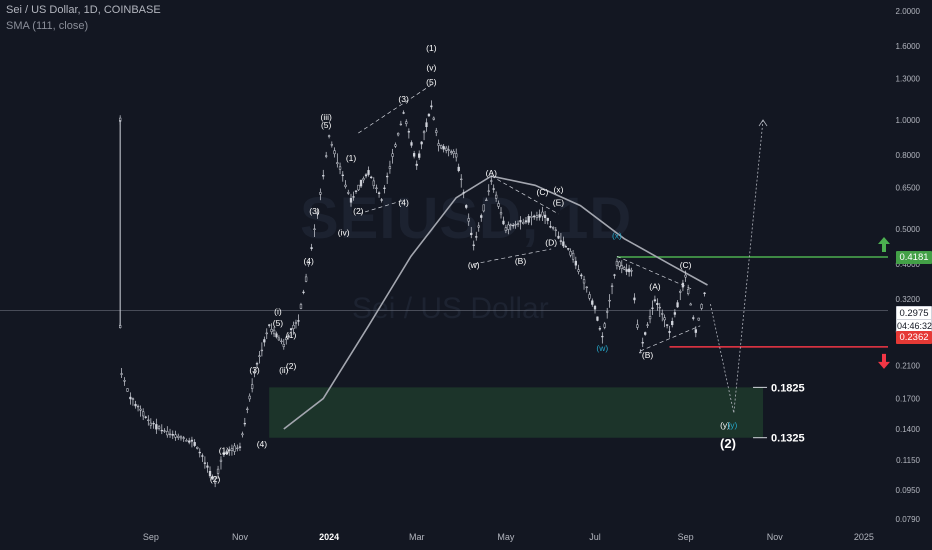 The height and width of the screenshot is (550, 932). I want to click on x-tick-label: 2025, so click(864, 537).